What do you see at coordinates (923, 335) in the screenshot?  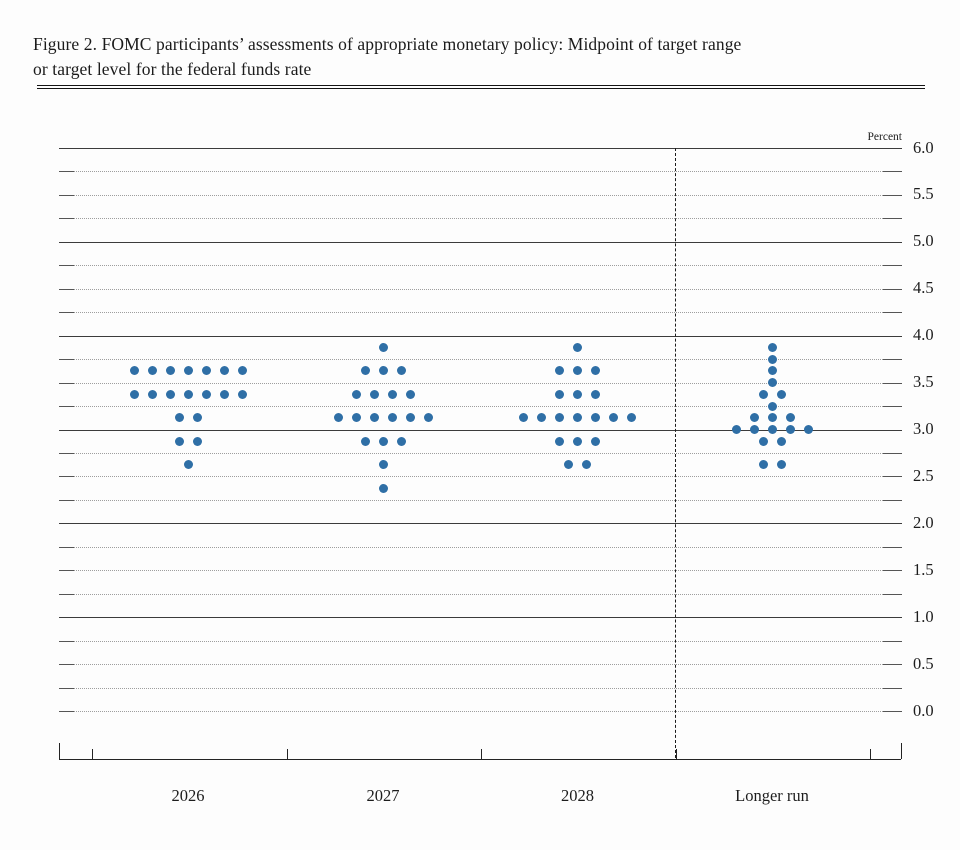 I see `y-axis-label: 4.0` at bounding box center [923, 335].